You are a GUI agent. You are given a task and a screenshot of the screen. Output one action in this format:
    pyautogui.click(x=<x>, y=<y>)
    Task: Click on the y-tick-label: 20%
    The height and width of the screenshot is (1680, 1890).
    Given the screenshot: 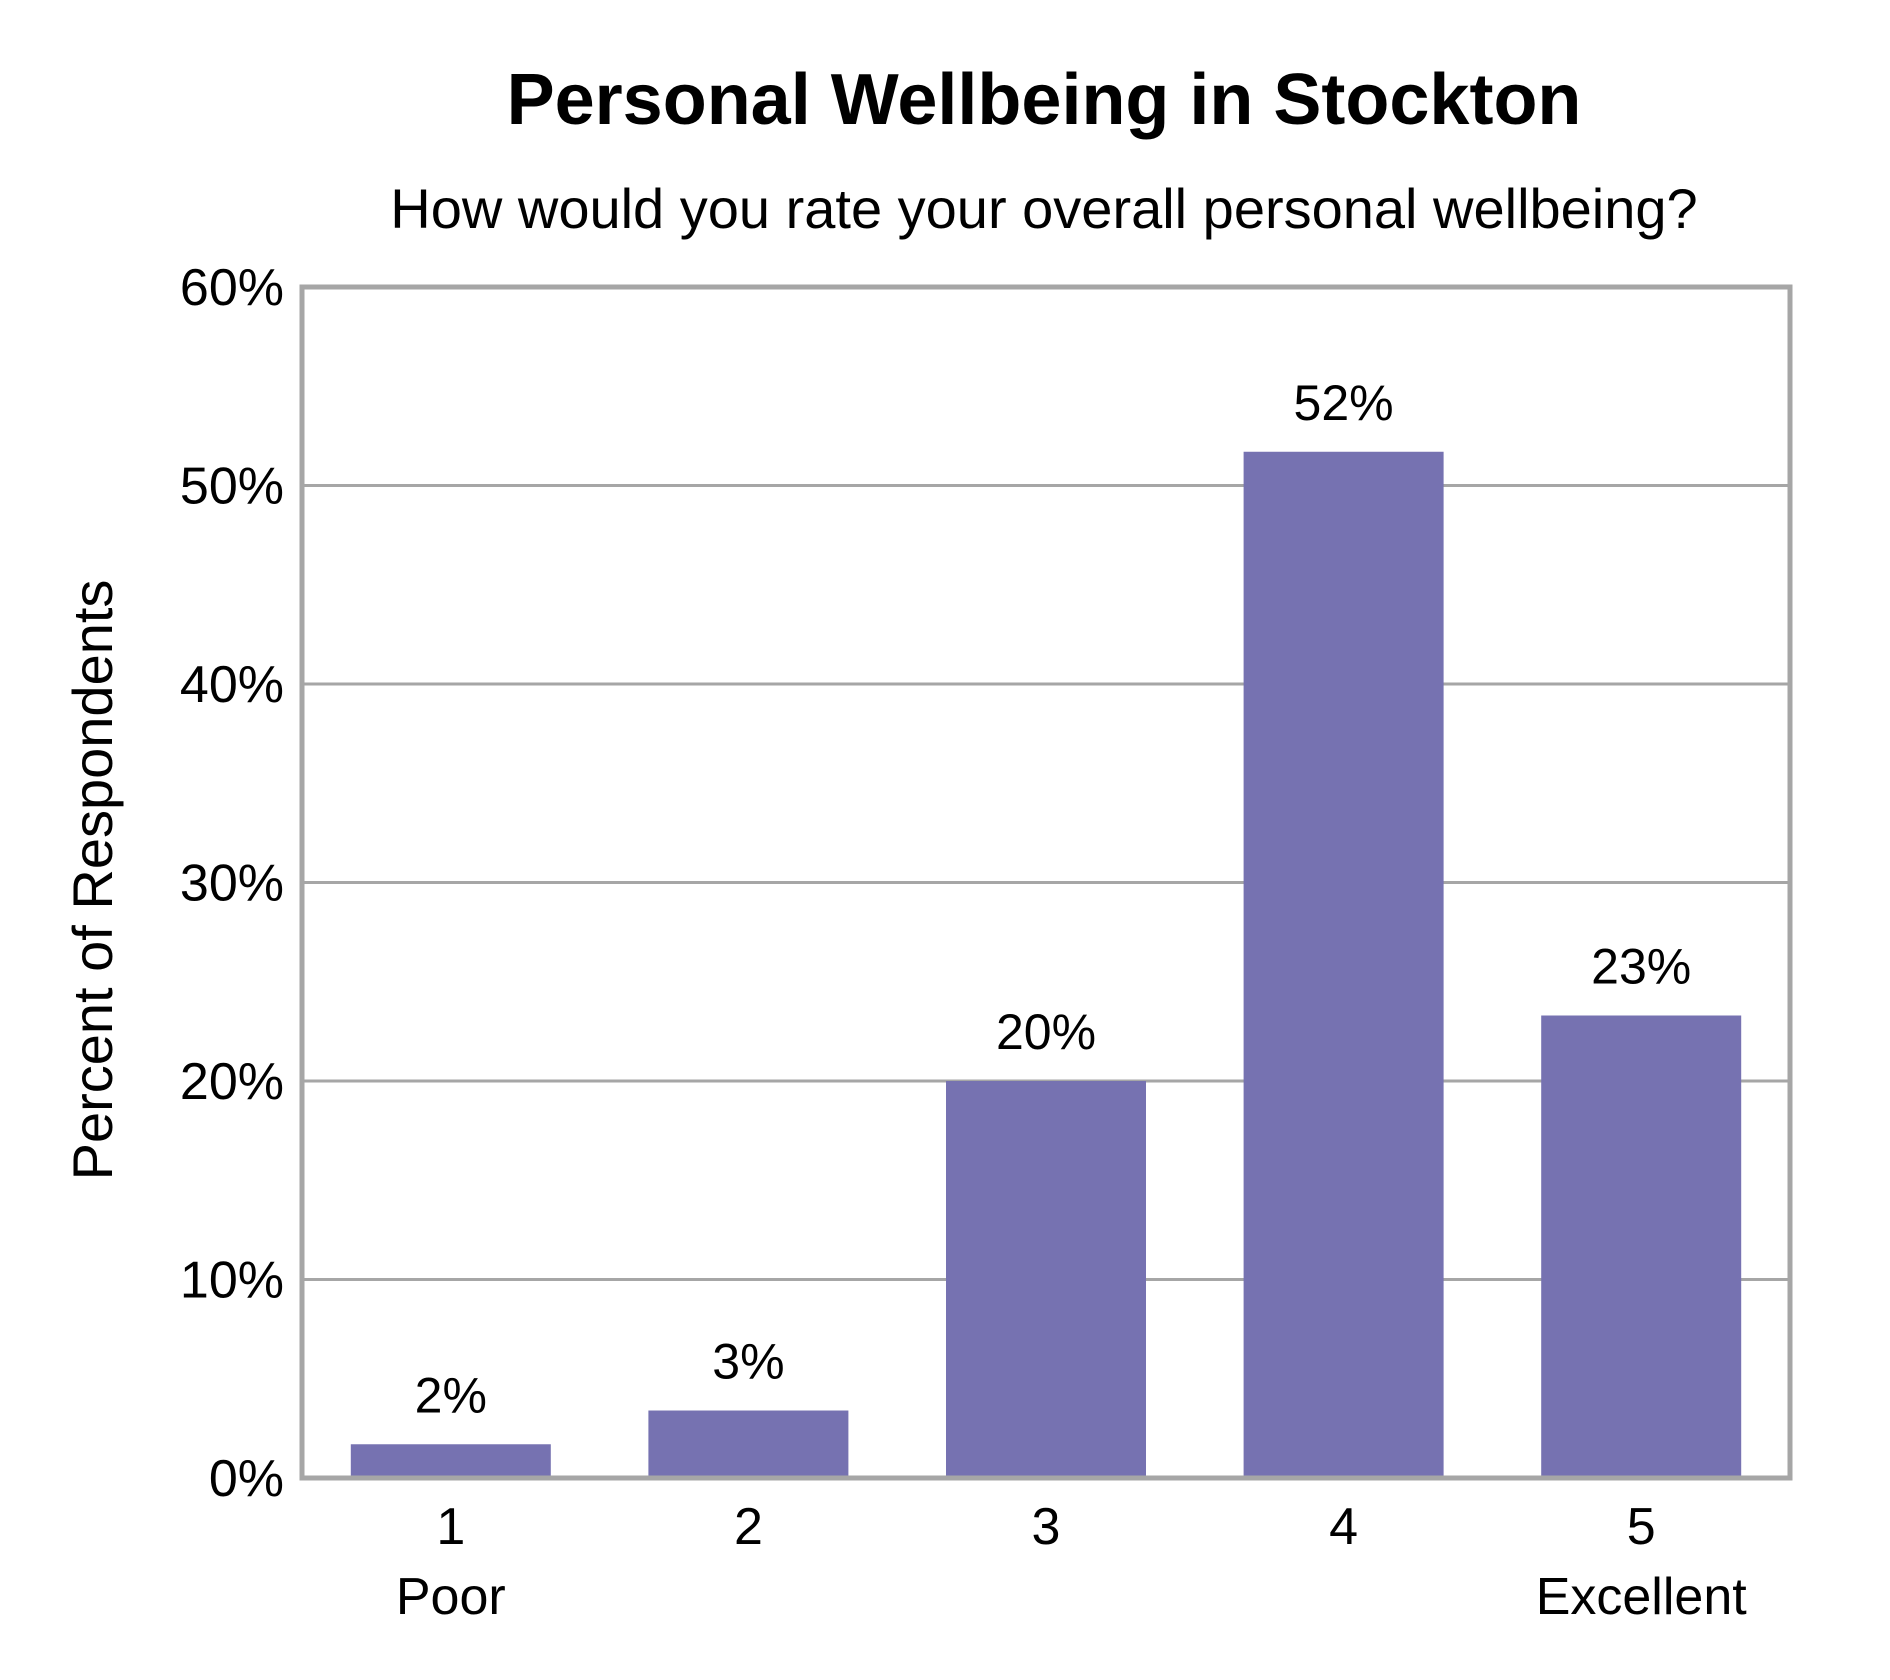 What is the action you would take?
    pyautogui.click(x=232, y=1082)
    